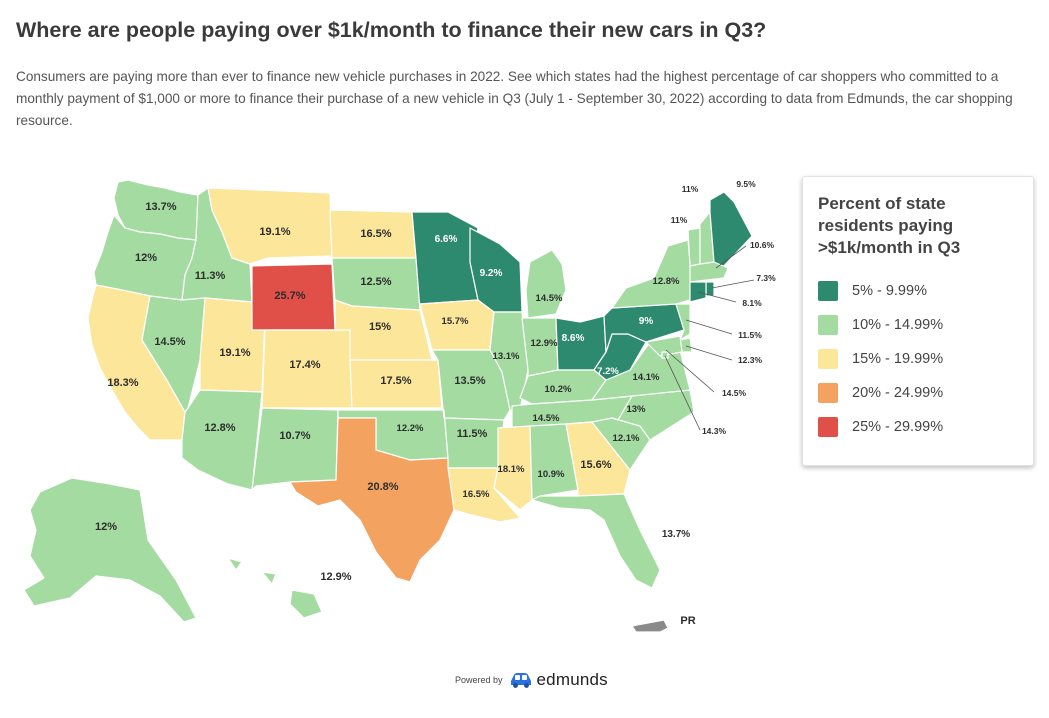 Image resolution: width=1049 pixels, height=718 pixels. I want to click on state-label-LA: 16.5%, so click(476, 494).